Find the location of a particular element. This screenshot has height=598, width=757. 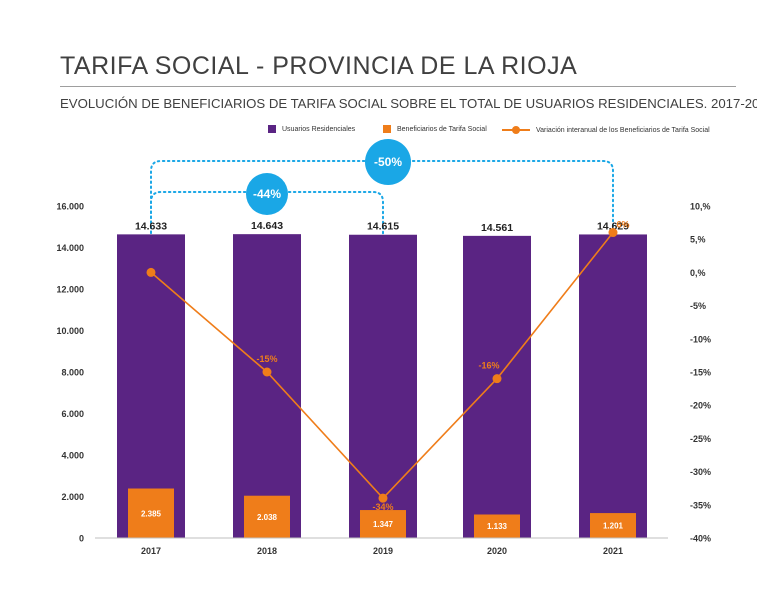

y-right-tick-label: -25% is located at coordinates (700, 439).